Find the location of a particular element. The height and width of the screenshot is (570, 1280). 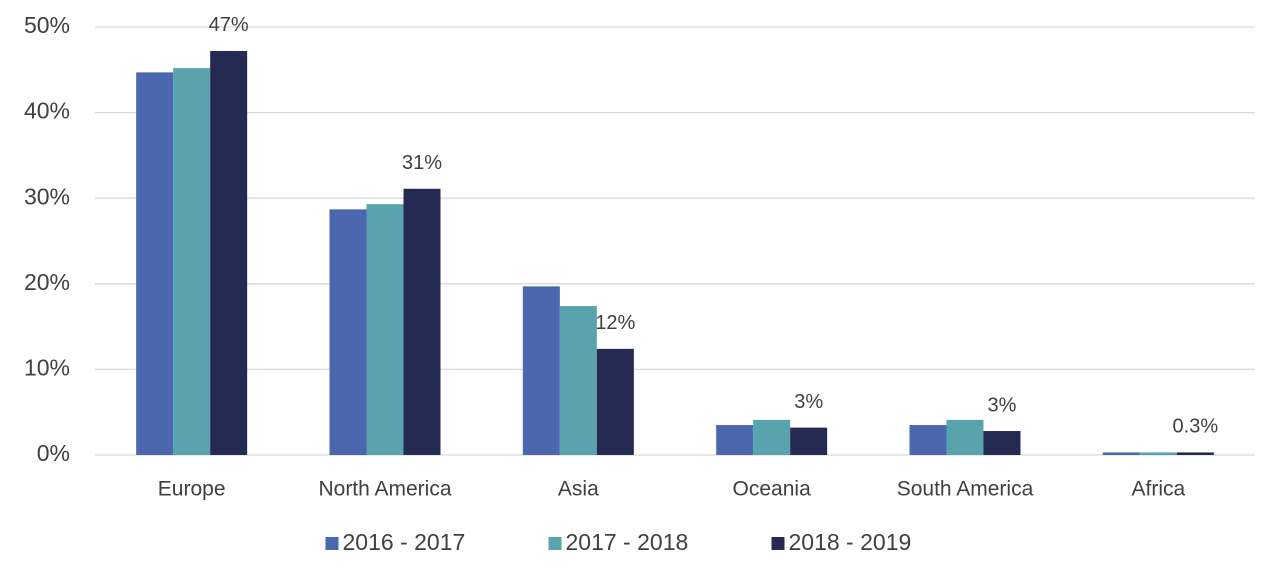

y-tick-label: 0% is located at coordinates (53, 453).